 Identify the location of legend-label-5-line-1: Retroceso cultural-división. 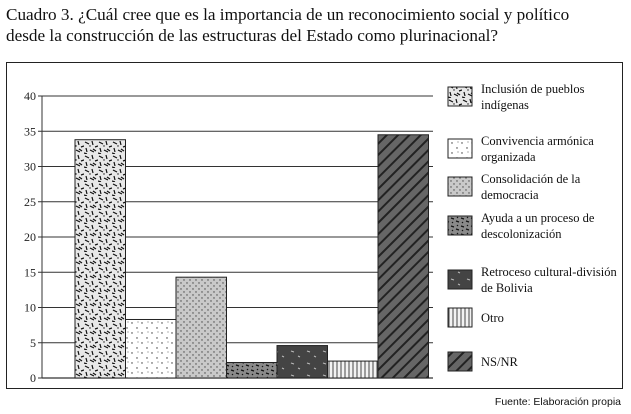
(549, 272).